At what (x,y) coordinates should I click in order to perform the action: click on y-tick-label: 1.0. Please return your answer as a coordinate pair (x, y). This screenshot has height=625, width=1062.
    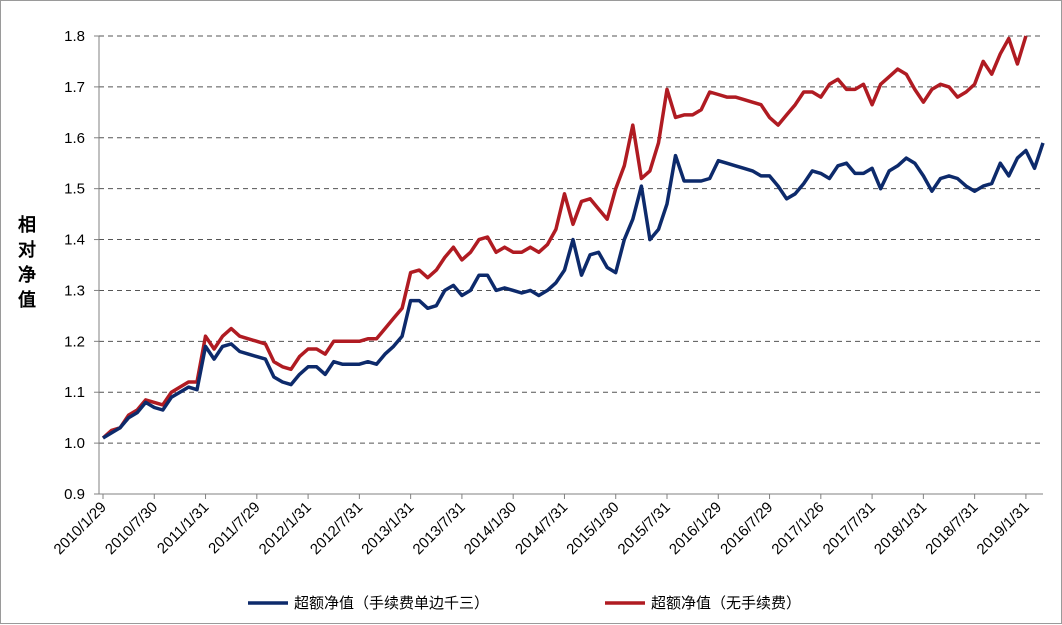
    Looking at the image, I should click on (74, 443).